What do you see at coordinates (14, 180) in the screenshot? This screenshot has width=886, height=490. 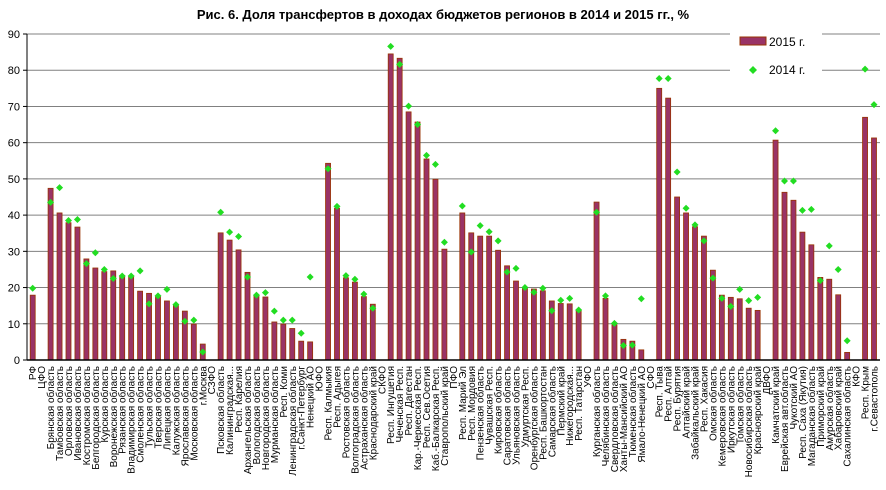 I see `y-tick-label: 50` at bounding box center [14, 180].